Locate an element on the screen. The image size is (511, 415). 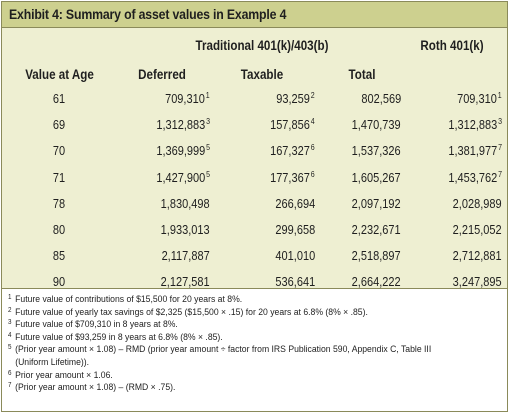
cell-roth: 3,247,895 is located at coordinates (477, 282).